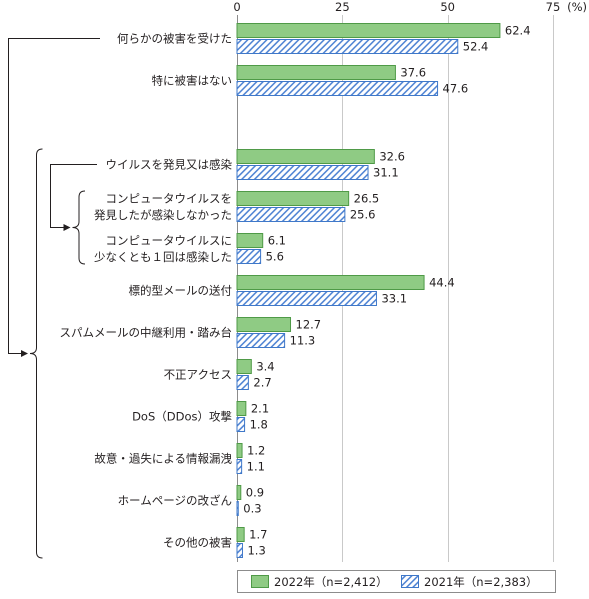 Image resolution: width=589 pixels, height=599 pixels. What do you see at coordinates (413, 73) in the screenshot?
I see `value-label-series-0-category-1: 37.6` at bounding box center [413, 73].